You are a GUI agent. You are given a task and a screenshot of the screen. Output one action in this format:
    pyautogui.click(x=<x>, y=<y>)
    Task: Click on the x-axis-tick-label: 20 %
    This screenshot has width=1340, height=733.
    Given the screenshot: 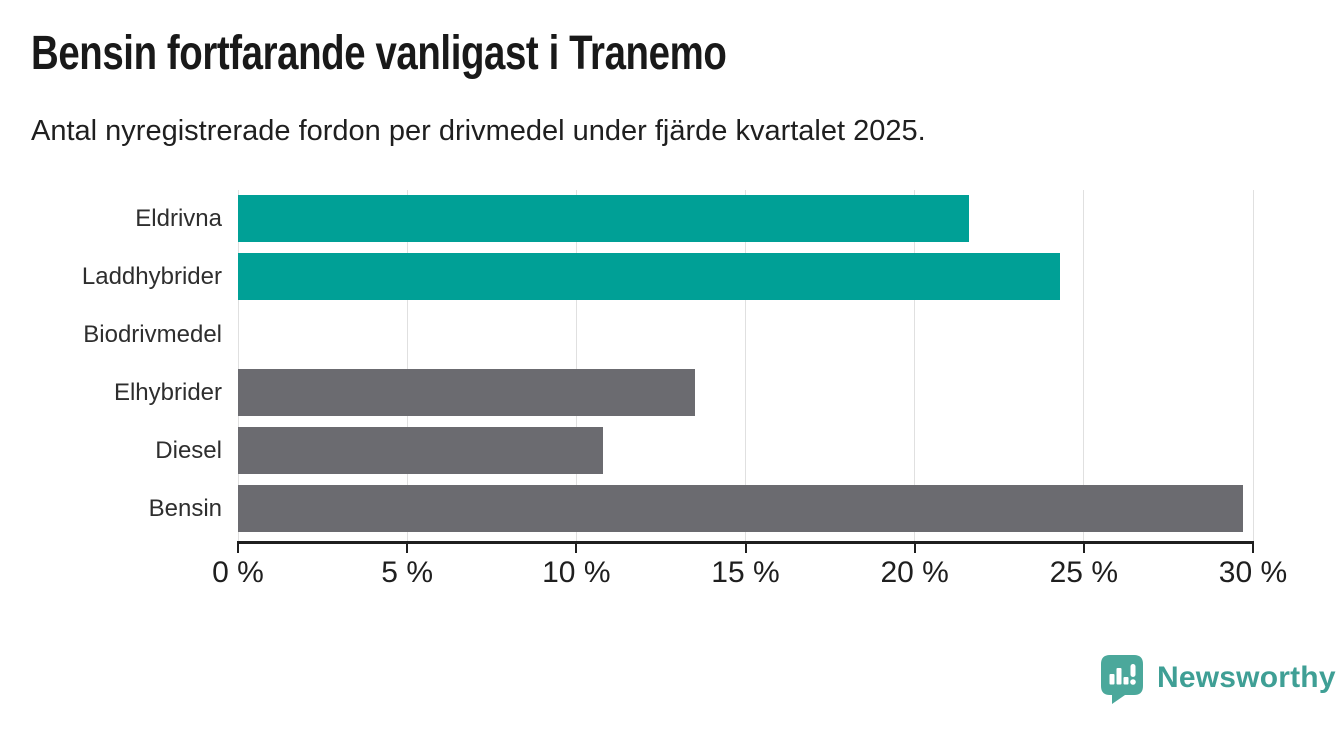 What is the action you would take?
    pyautogui.click(x=914, y=572)
    